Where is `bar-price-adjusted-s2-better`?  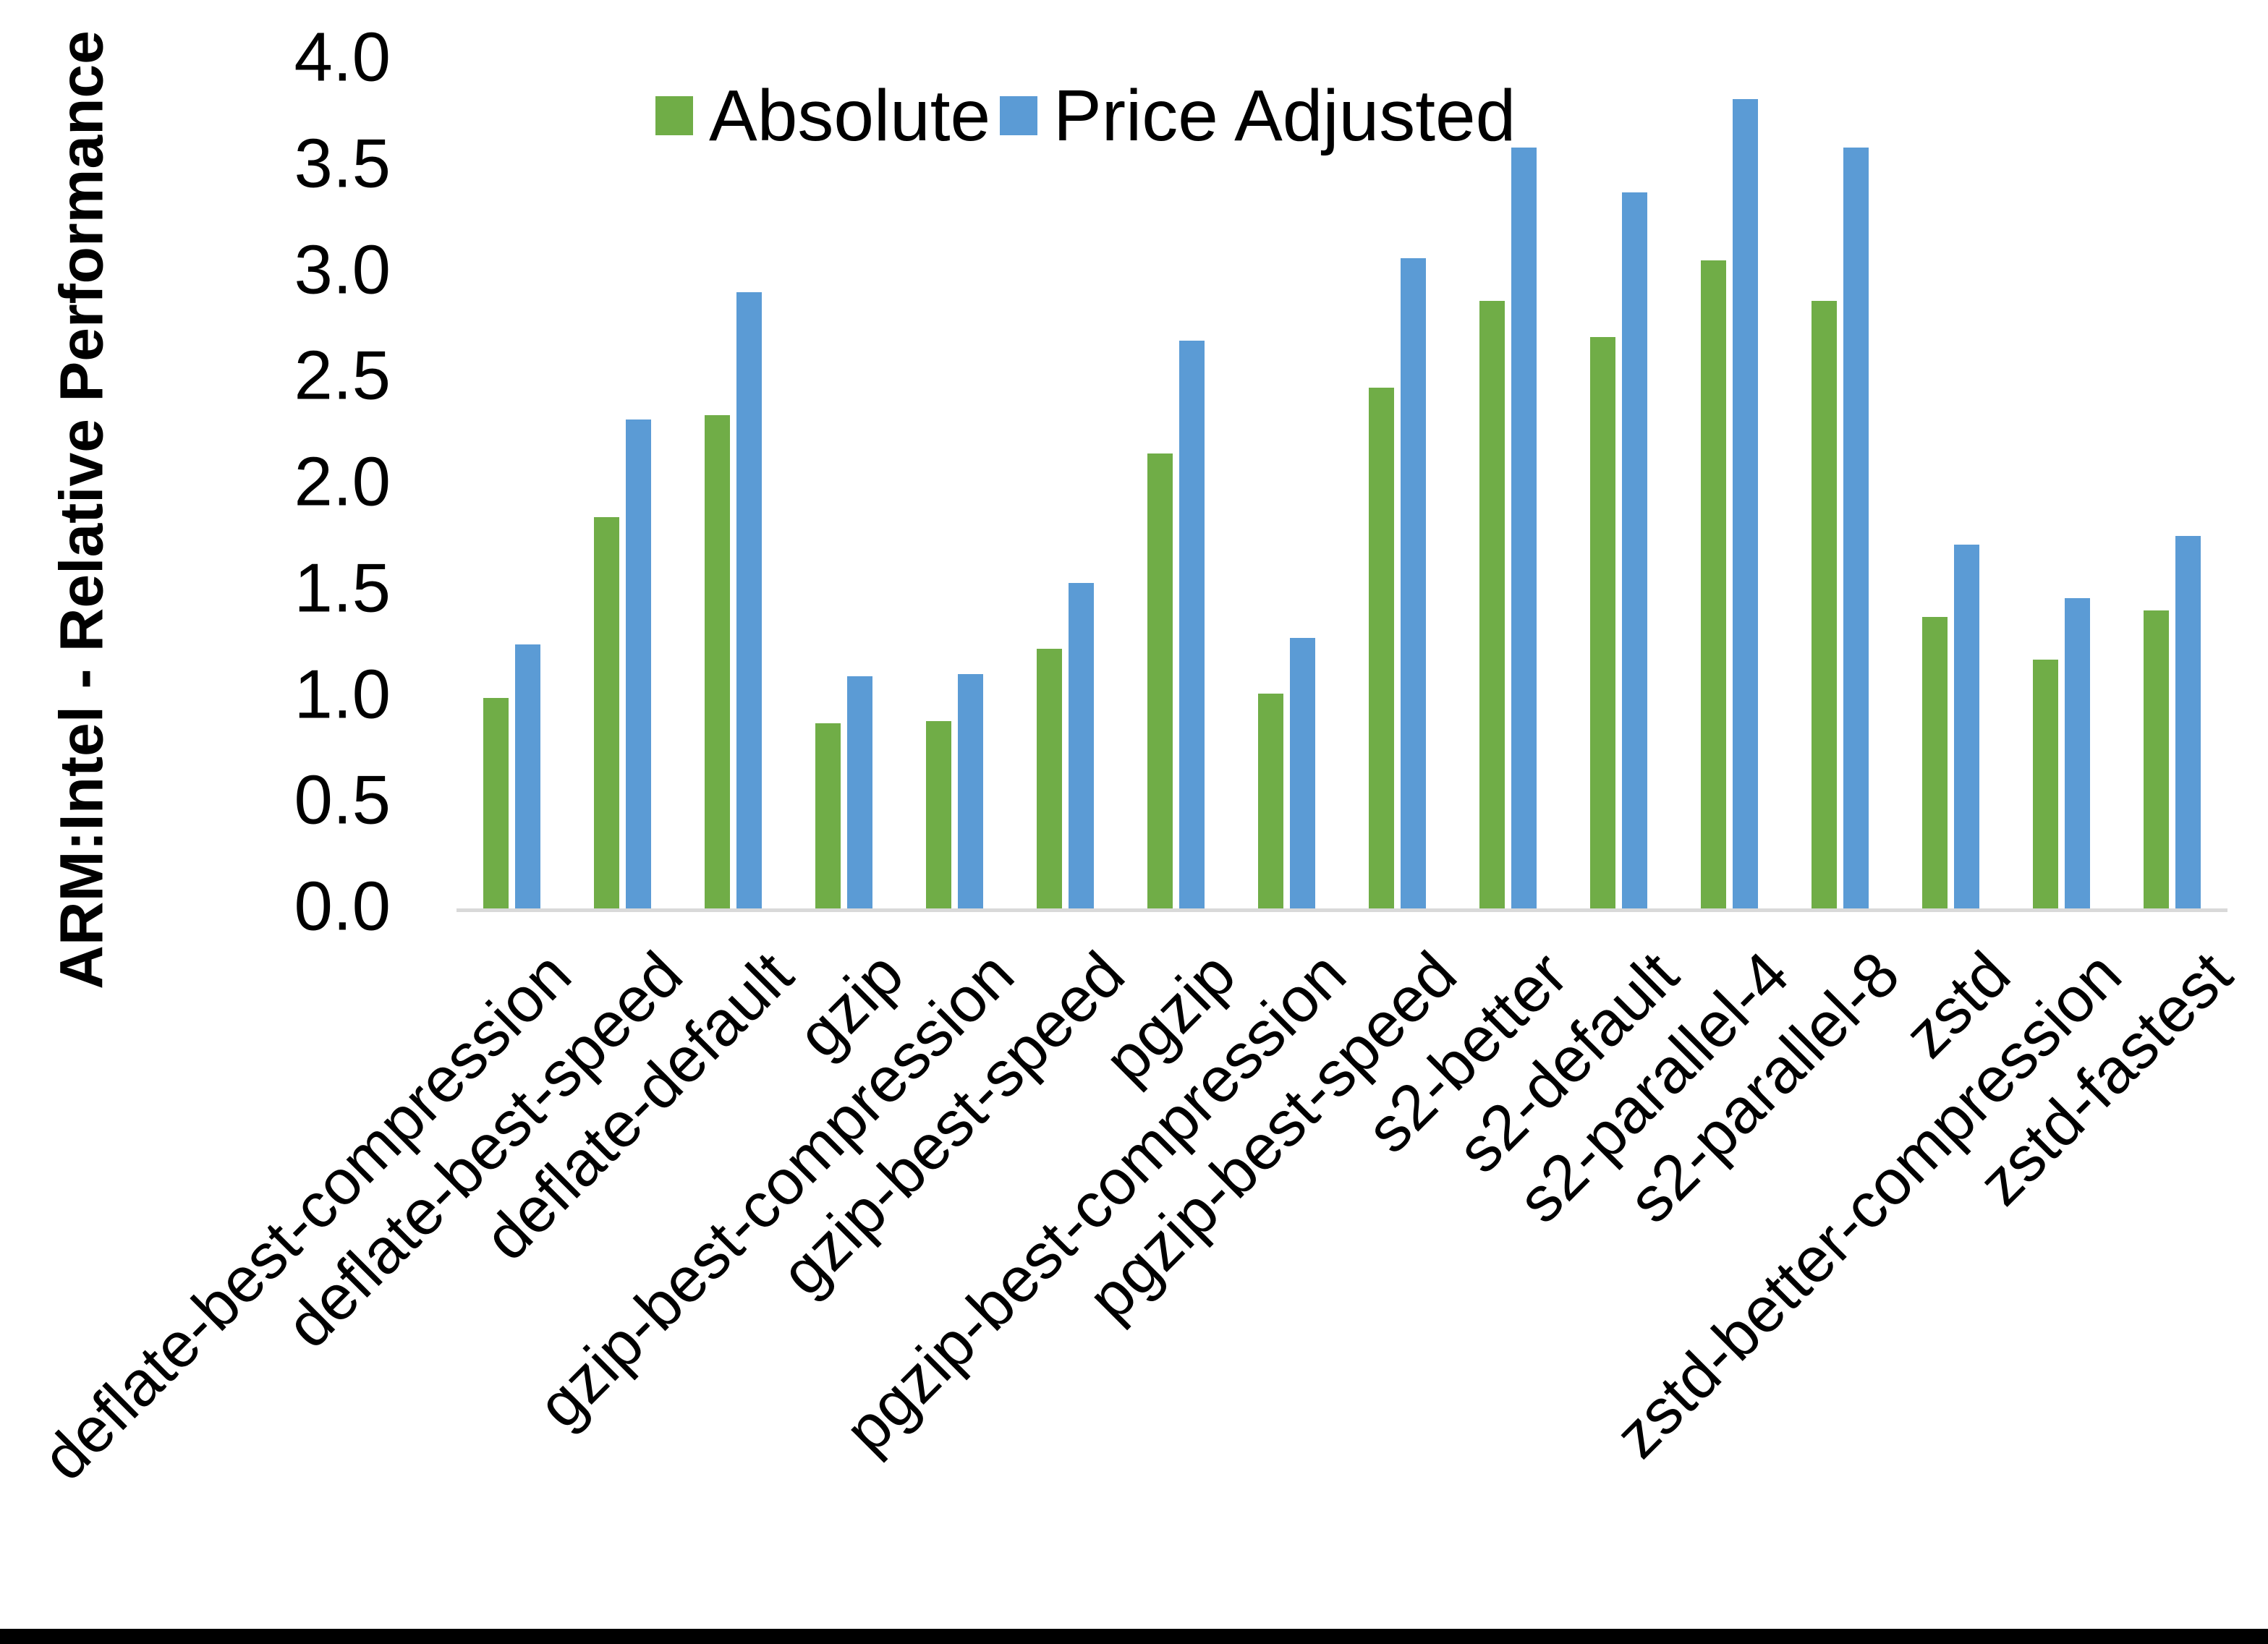
bar-price-adjusted-s2-better is located at coordinates (1524, 529).